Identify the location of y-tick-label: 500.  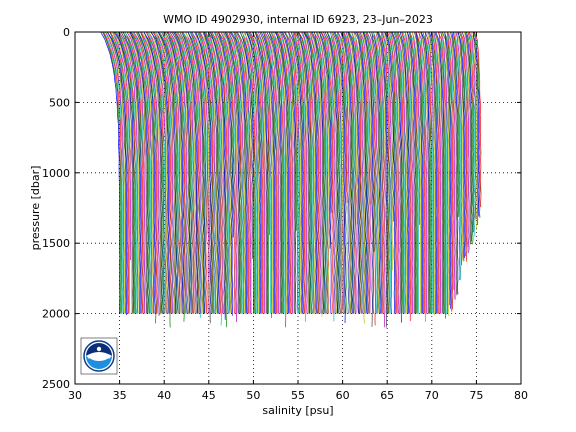
(59, 102).